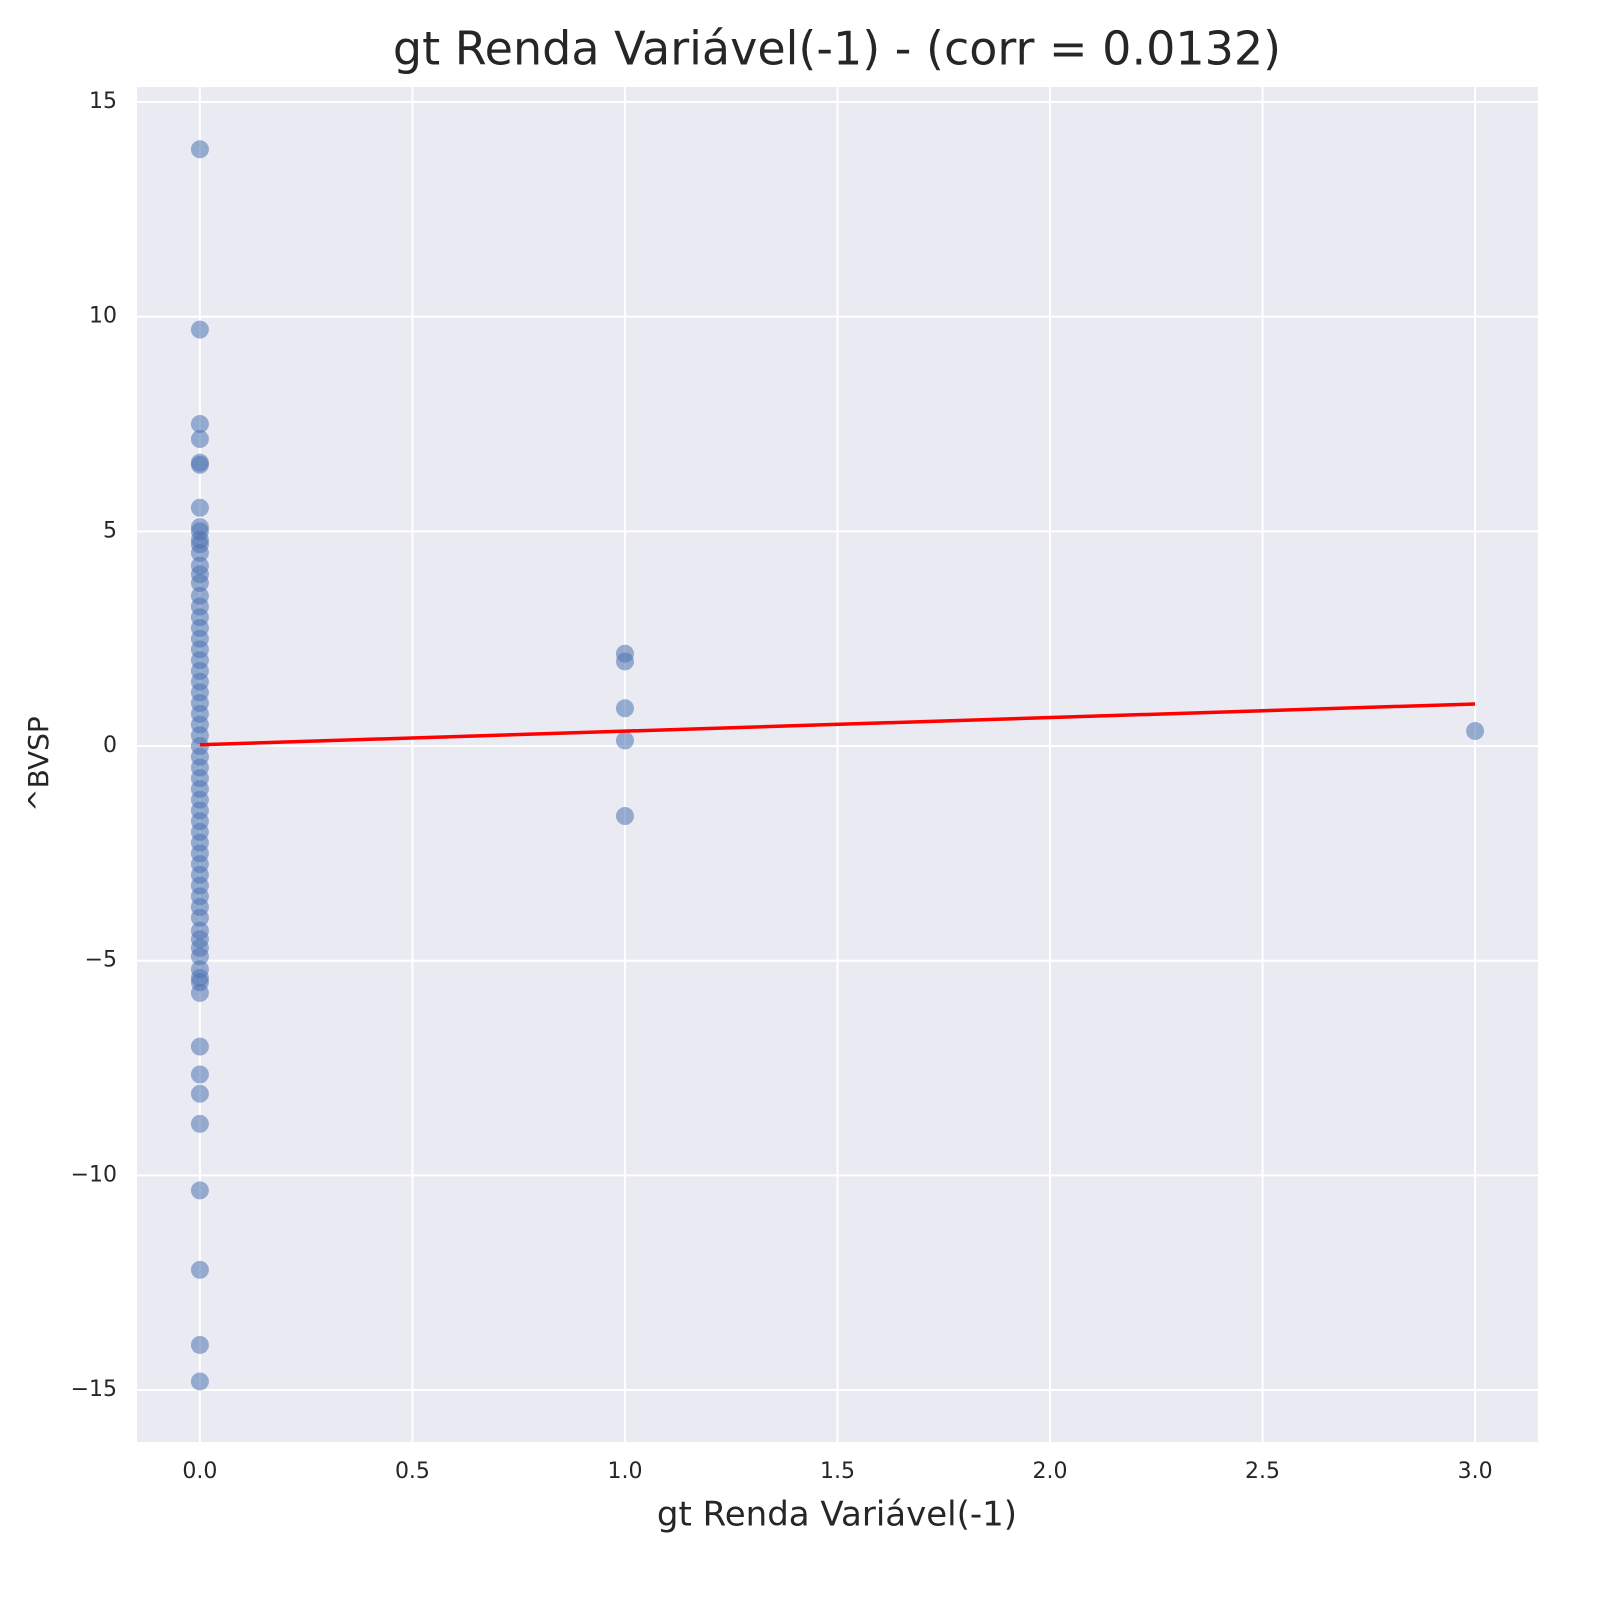 The width and height of the screenshot is (1600, 1600). Describe the element at coordinates (624, 1471) in the screenshot. I see `x-tick-label: 1.0` at that location.